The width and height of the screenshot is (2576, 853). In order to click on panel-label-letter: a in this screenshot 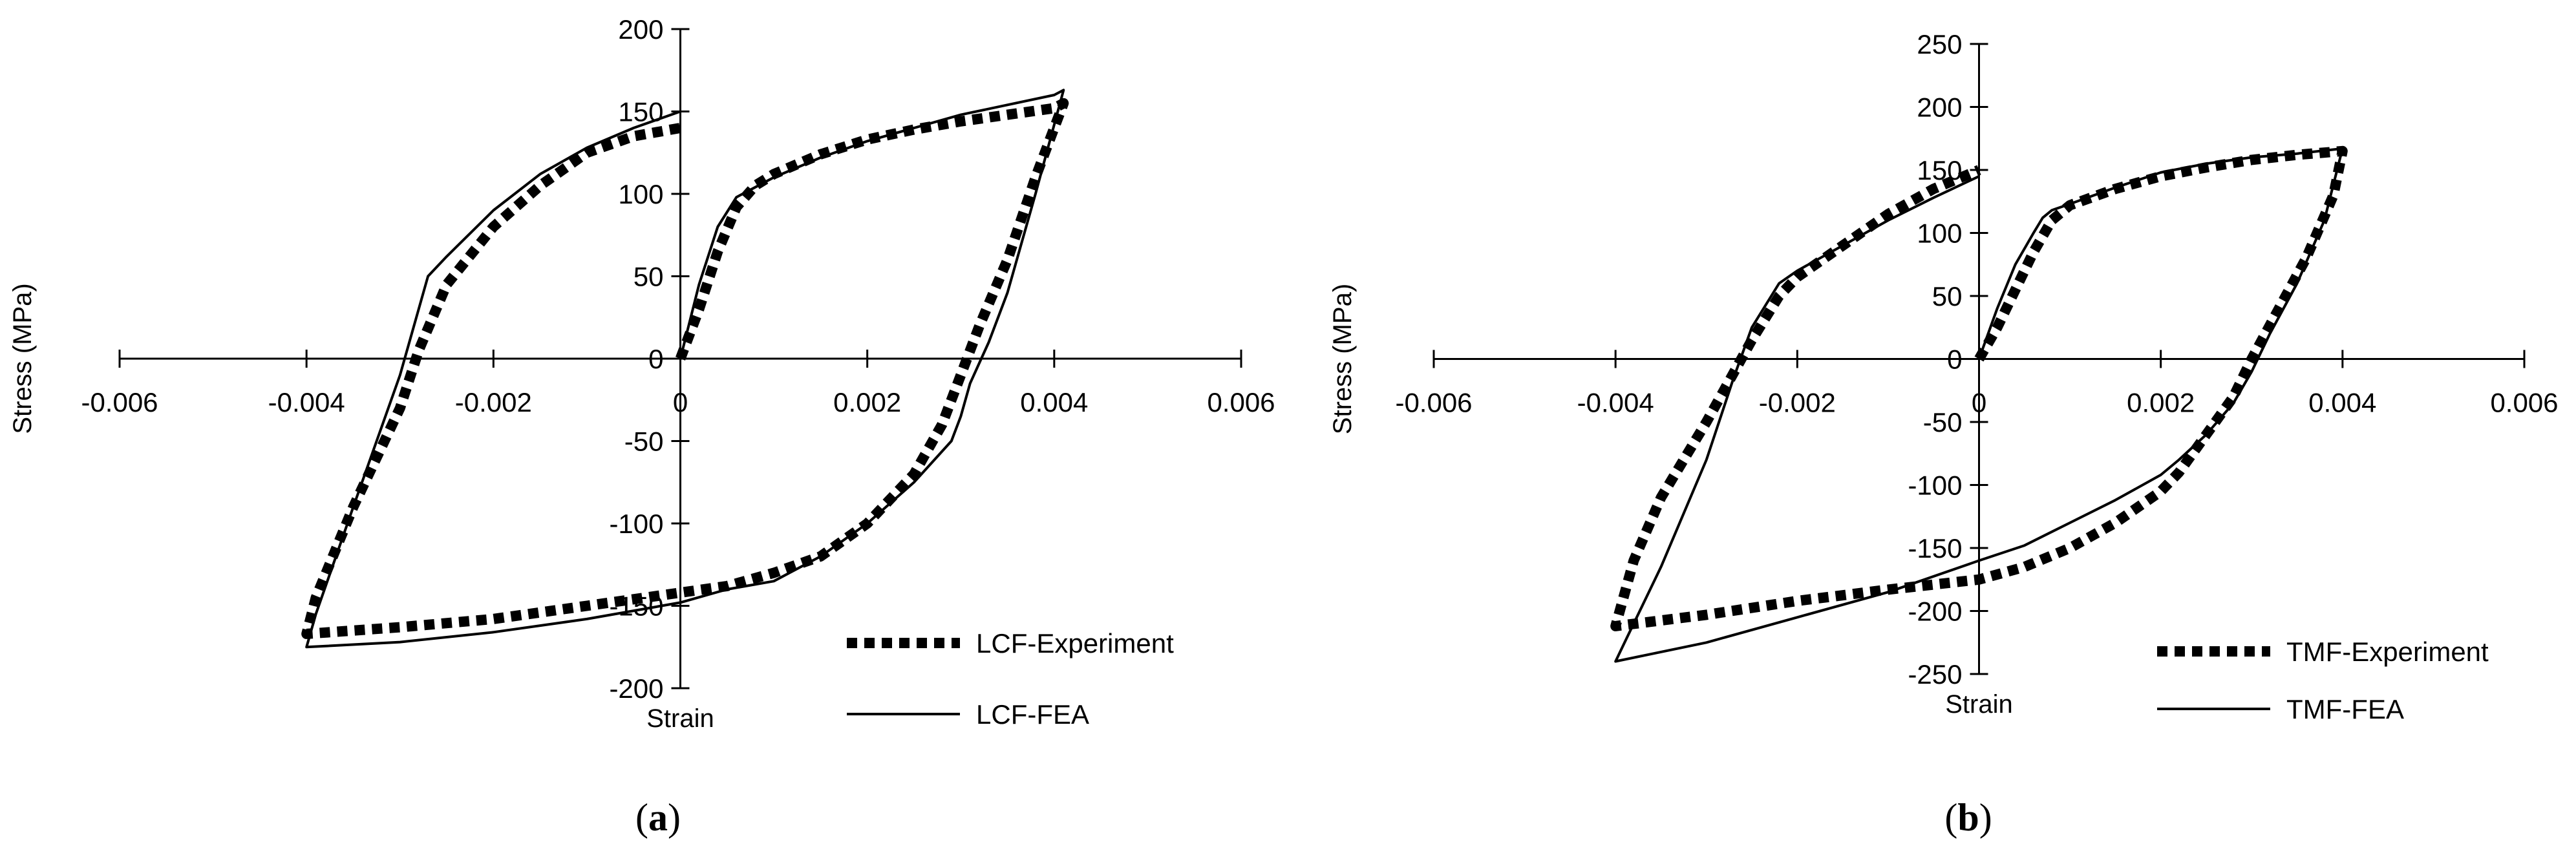, I will do `click(658, 817)`.